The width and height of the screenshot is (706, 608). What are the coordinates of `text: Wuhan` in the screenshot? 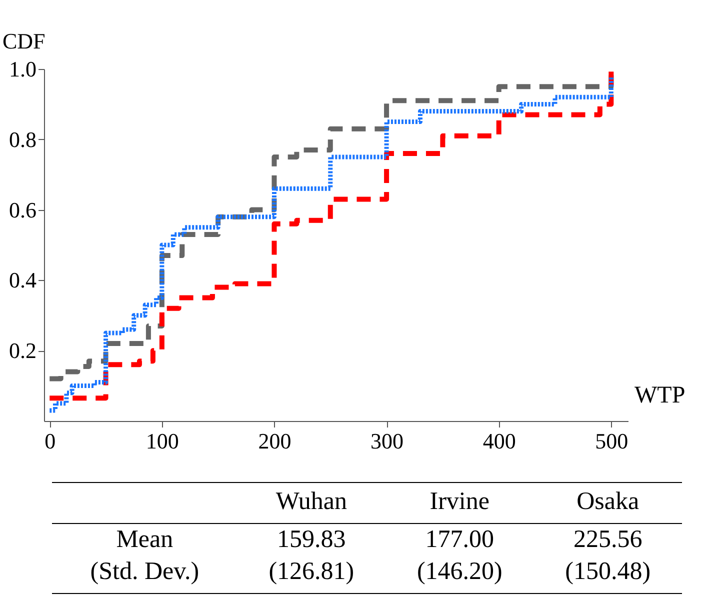 It's located at (311, 503).